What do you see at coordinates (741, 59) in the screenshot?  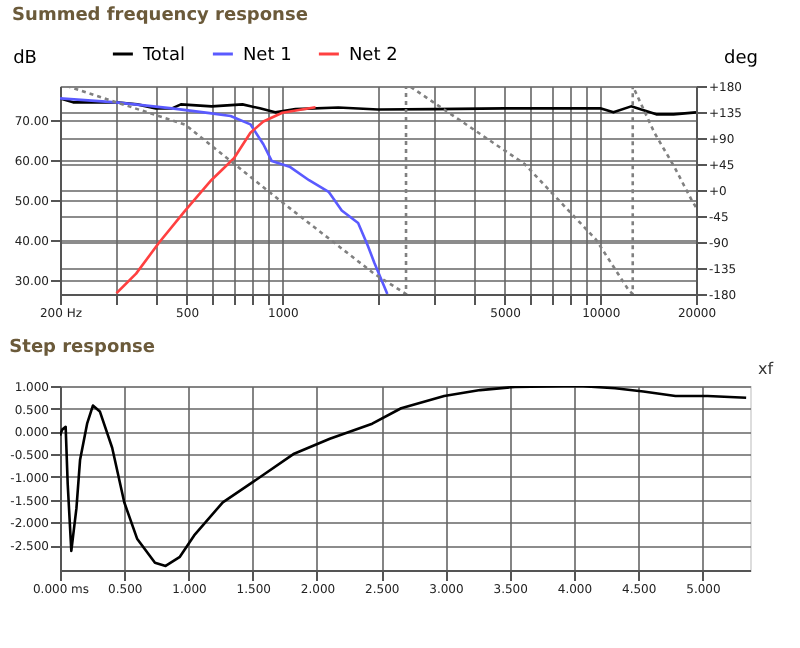 I see `y2-axis-title: deg` at bounding box center [741, 59].